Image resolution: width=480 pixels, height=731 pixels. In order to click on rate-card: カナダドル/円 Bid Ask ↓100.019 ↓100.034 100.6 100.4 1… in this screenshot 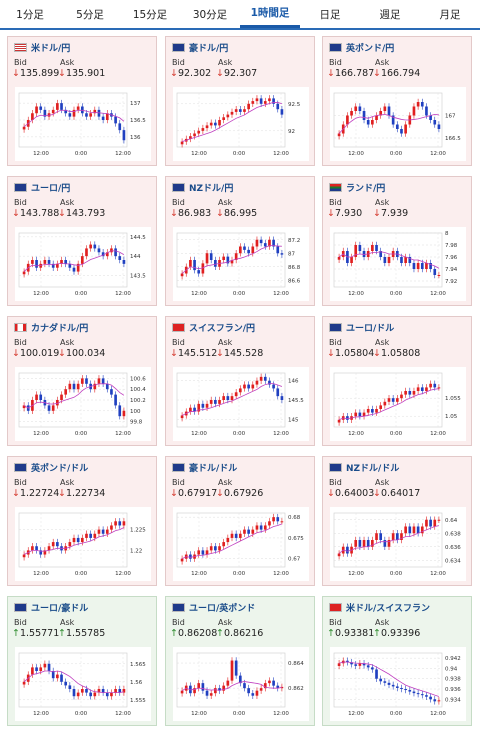, I will do `click(82, 381)`.